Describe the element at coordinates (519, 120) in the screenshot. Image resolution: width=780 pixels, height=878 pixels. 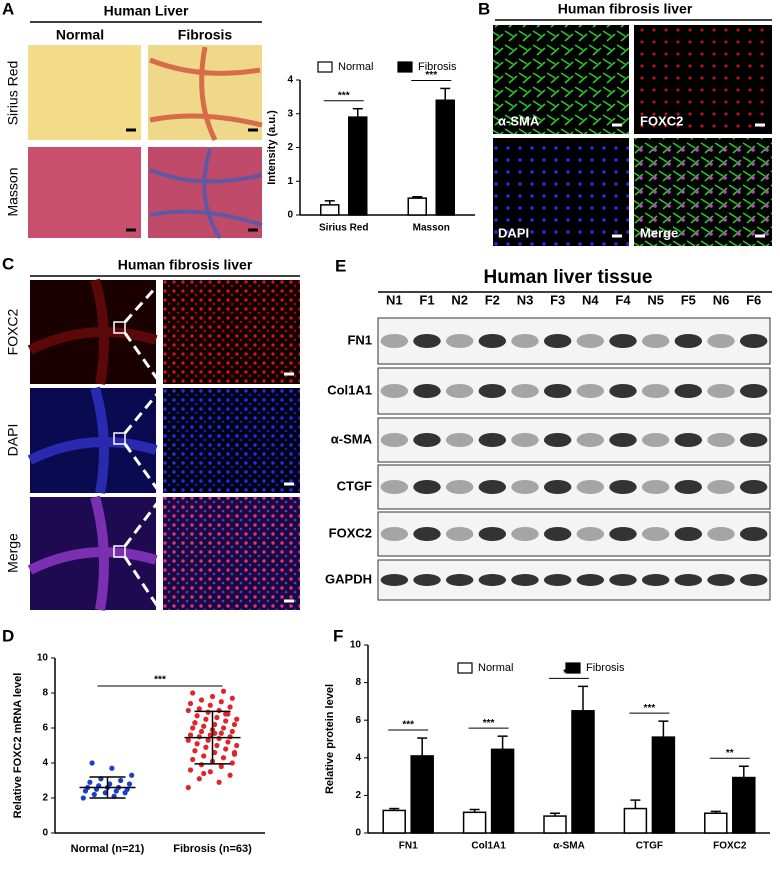
I see `image-label: α-SMA` at that location.